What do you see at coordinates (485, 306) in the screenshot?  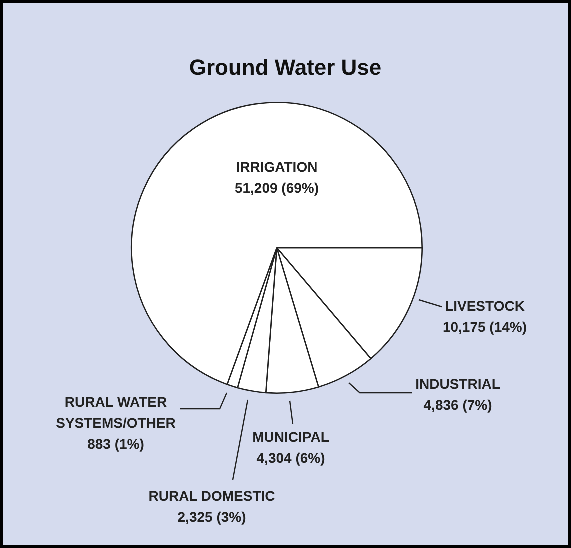 I see `slice-label: LIVESTOCK` at bounding box center [485, 306].